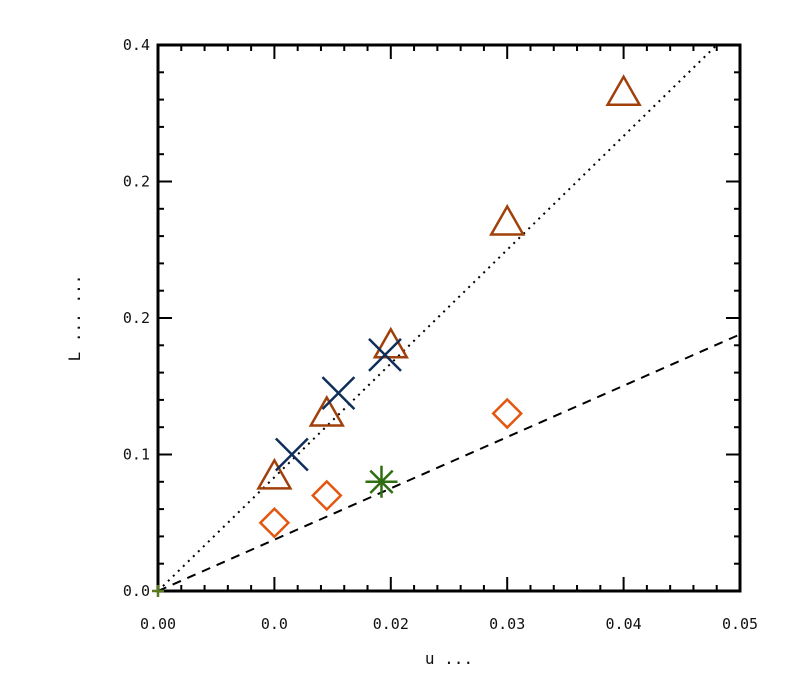 Image resolution: width=789 pixels, height=690 pixels. I want to click on x-tick-label: 0.04, so click(624, 624).